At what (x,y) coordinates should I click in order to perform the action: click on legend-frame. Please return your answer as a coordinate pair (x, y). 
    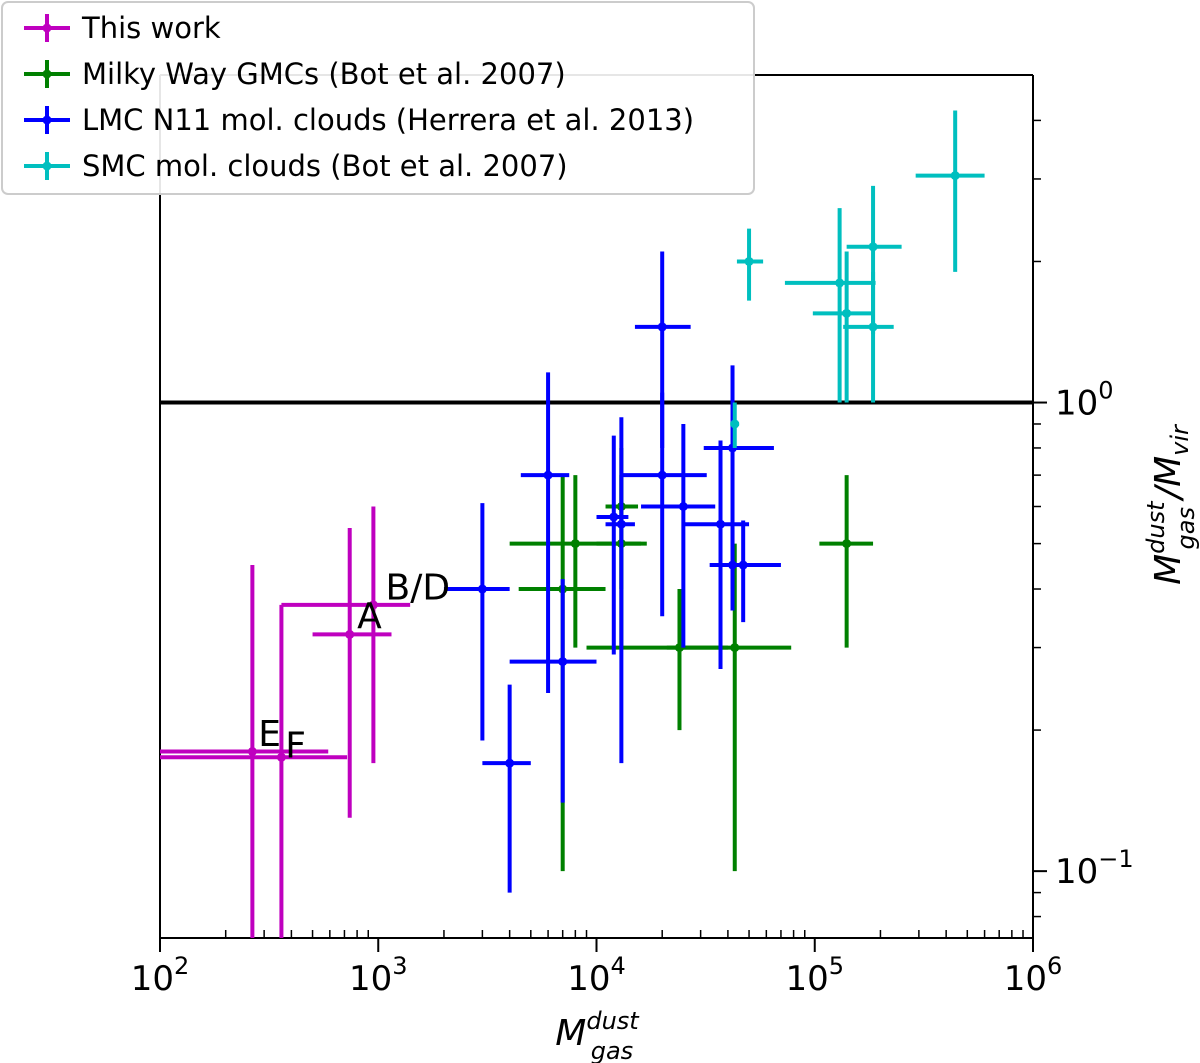
    Looking at the image, I should click on (378, 98).